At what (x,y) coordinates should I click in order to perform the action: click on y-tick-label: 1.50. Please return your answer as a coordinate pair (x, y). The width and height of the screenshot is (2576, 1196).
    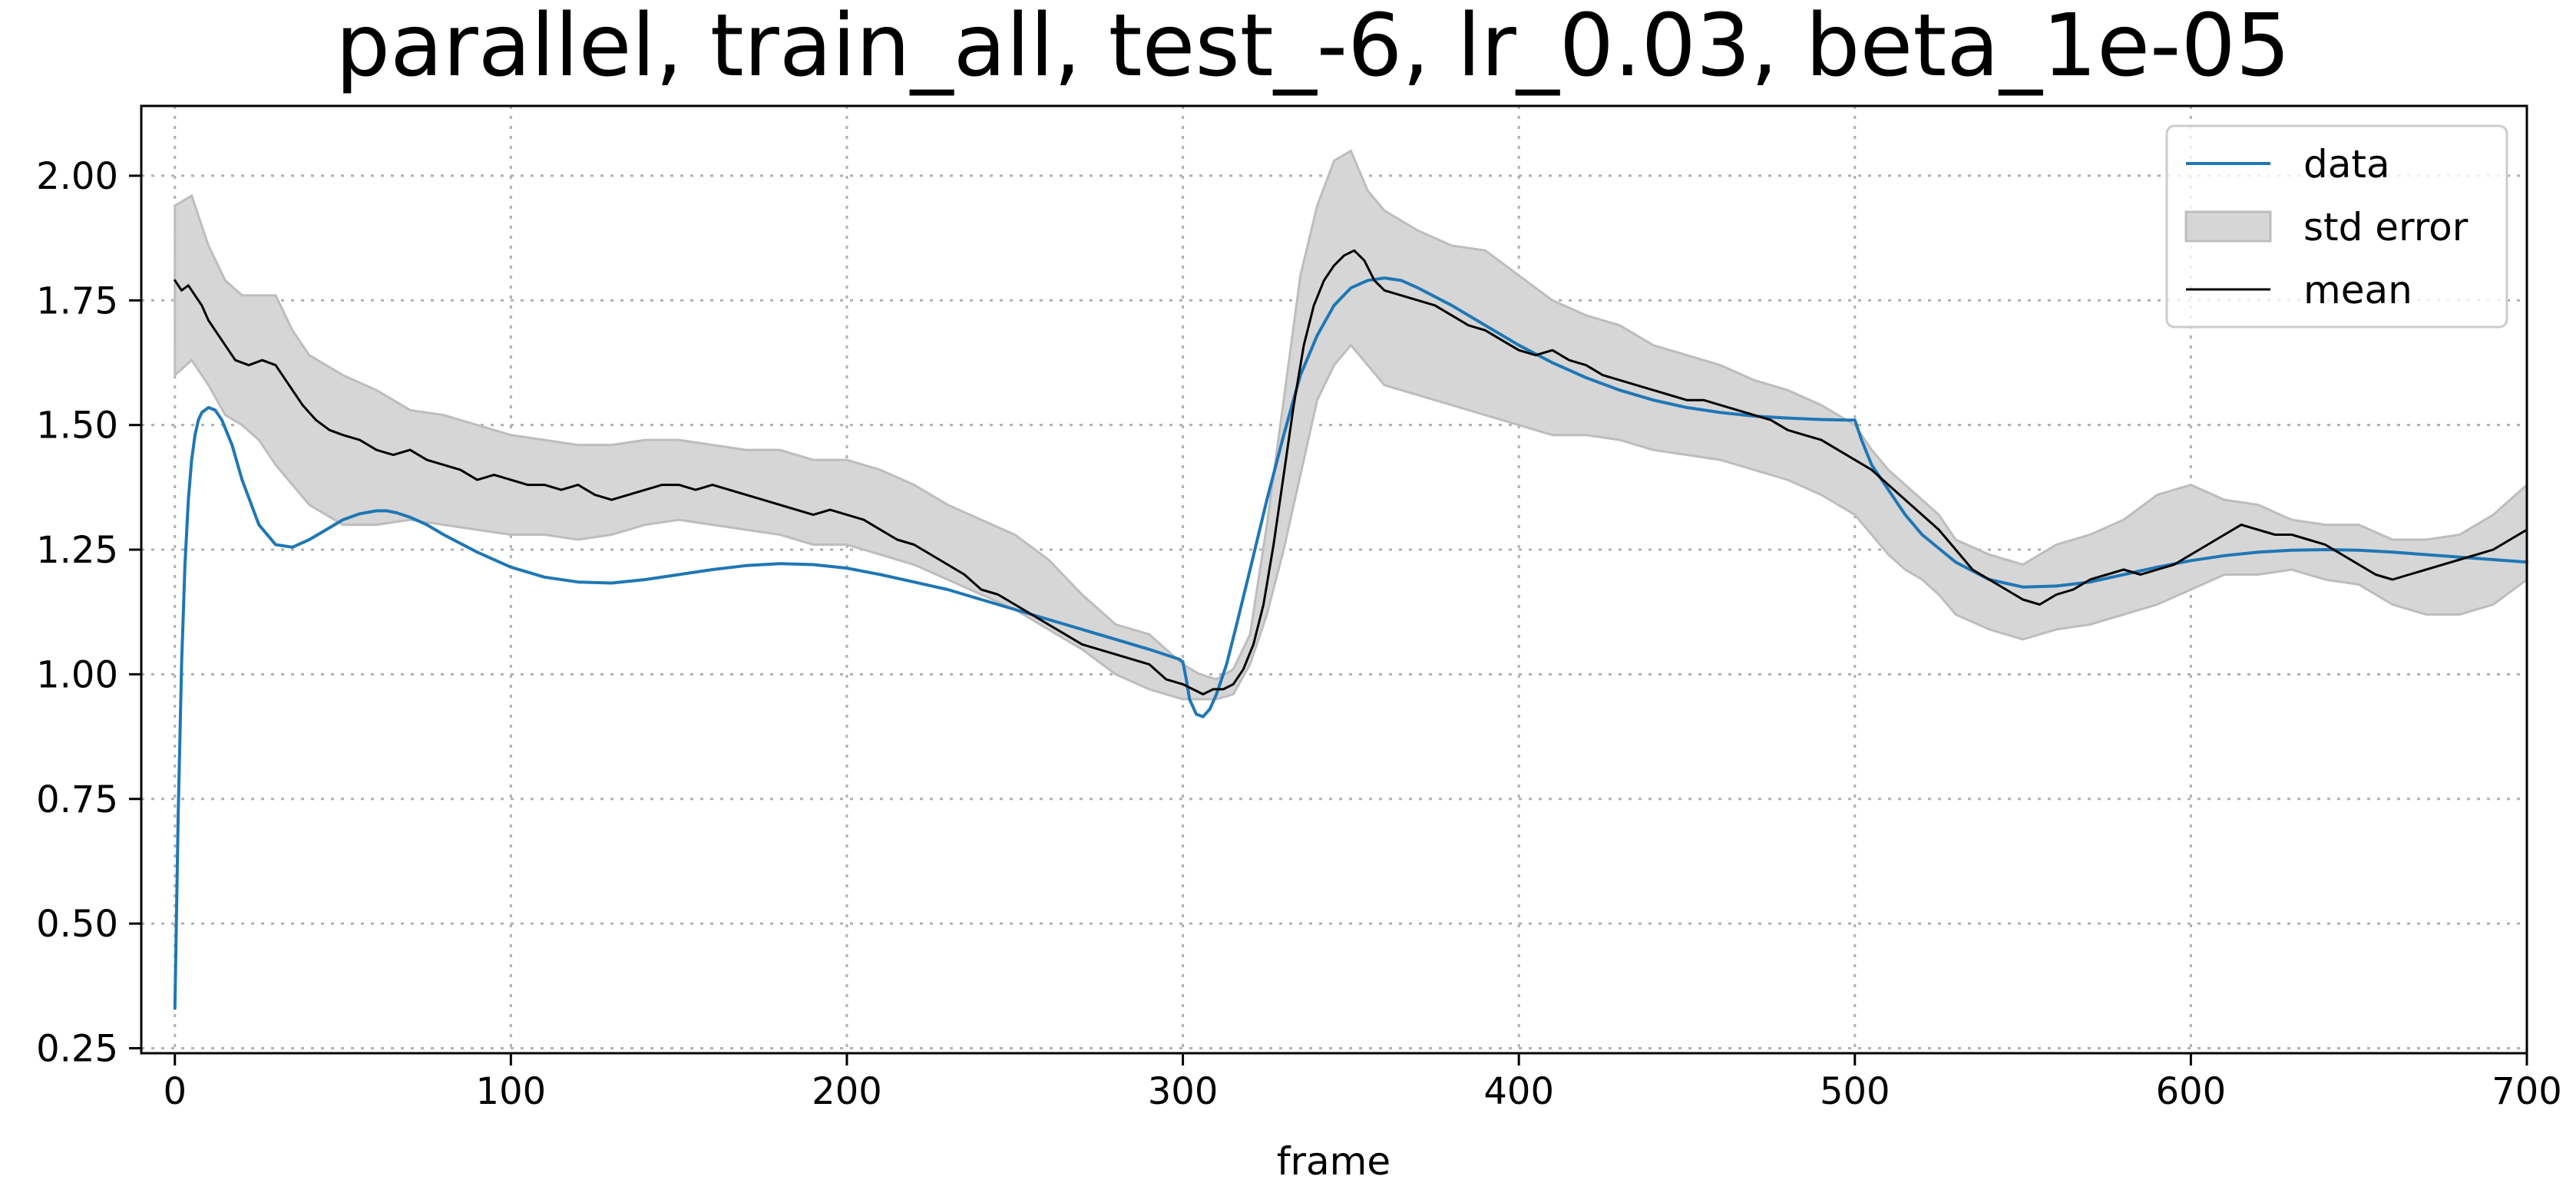
    Looking at the image, I should click on (77, 426).